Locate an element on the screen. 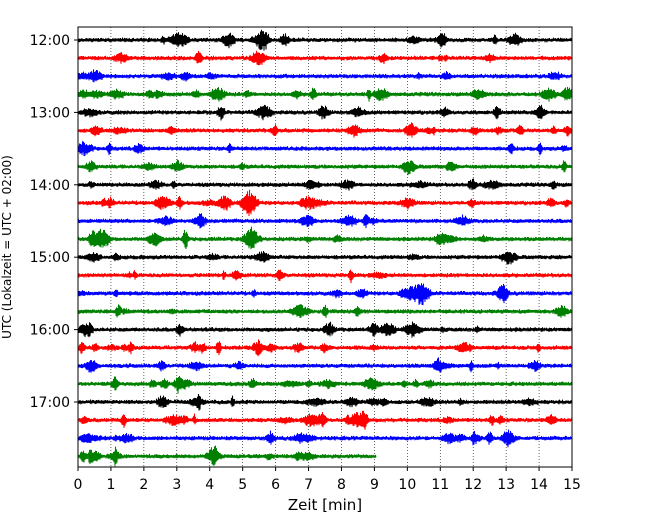 This screenshot has width=650, height=520. x-tick-label-1: 1 is located at coordinates (110, 485).